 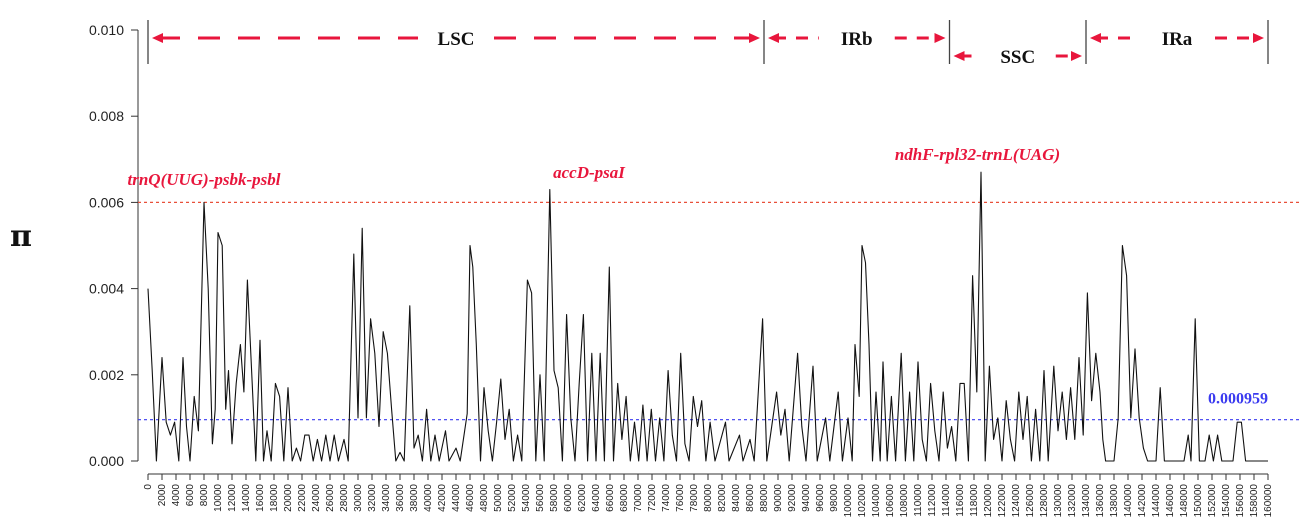 I want to click on x-tick-label: 78000, so click(x=694, y=498).